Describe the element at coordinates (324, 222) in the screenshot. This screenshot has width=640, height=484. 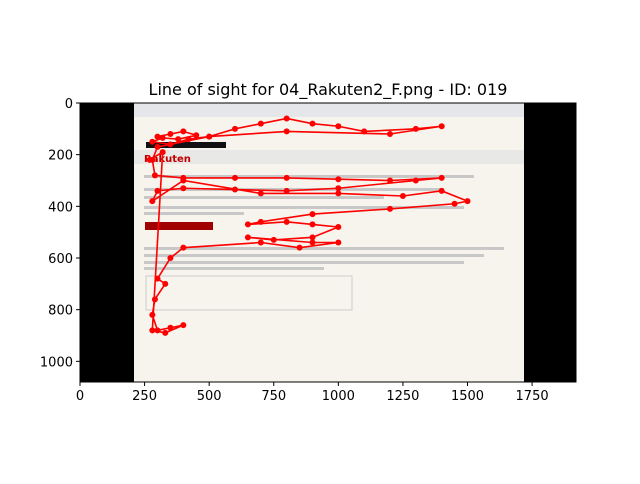
I see `text-lines` at that location.